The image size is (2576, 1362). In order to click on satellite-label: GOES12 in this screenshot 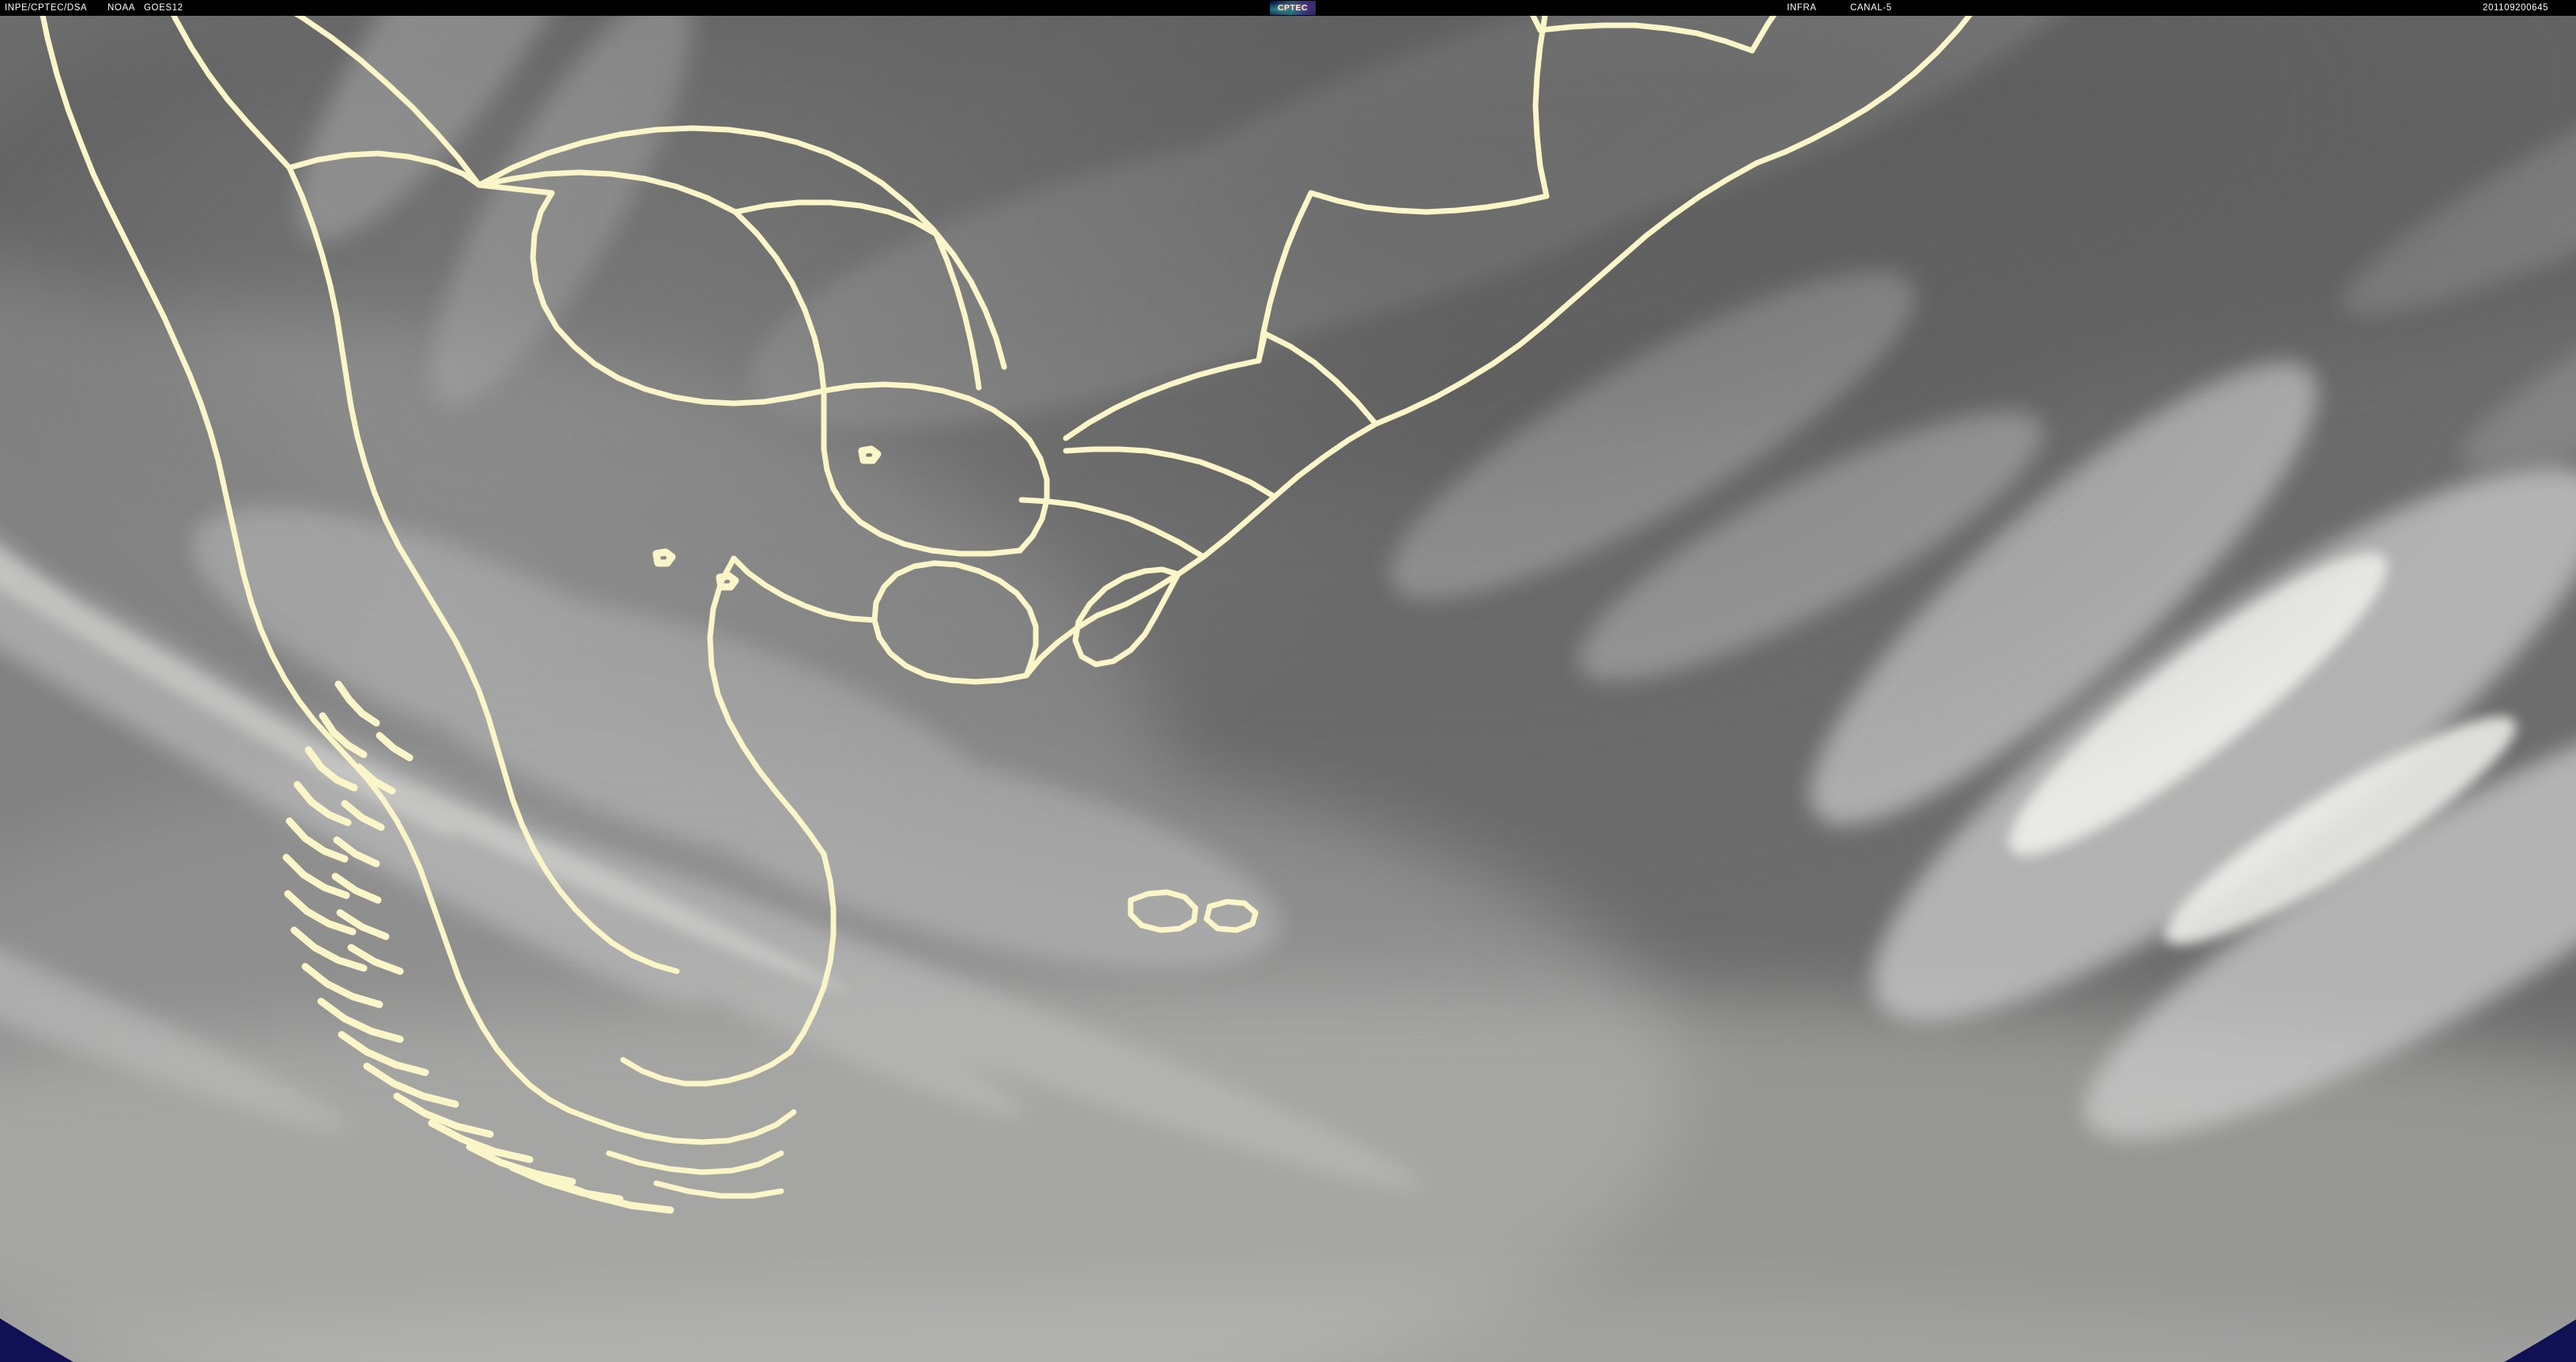, I will do `click(163, 8)`.